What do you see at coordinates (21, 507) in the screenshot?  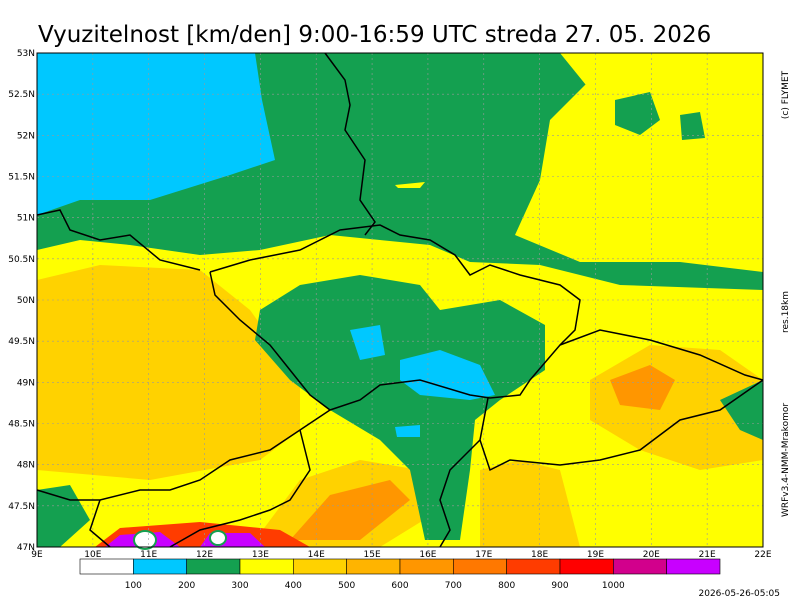 I see `lat-label: 47.5N` at bounding box center [21, 507].